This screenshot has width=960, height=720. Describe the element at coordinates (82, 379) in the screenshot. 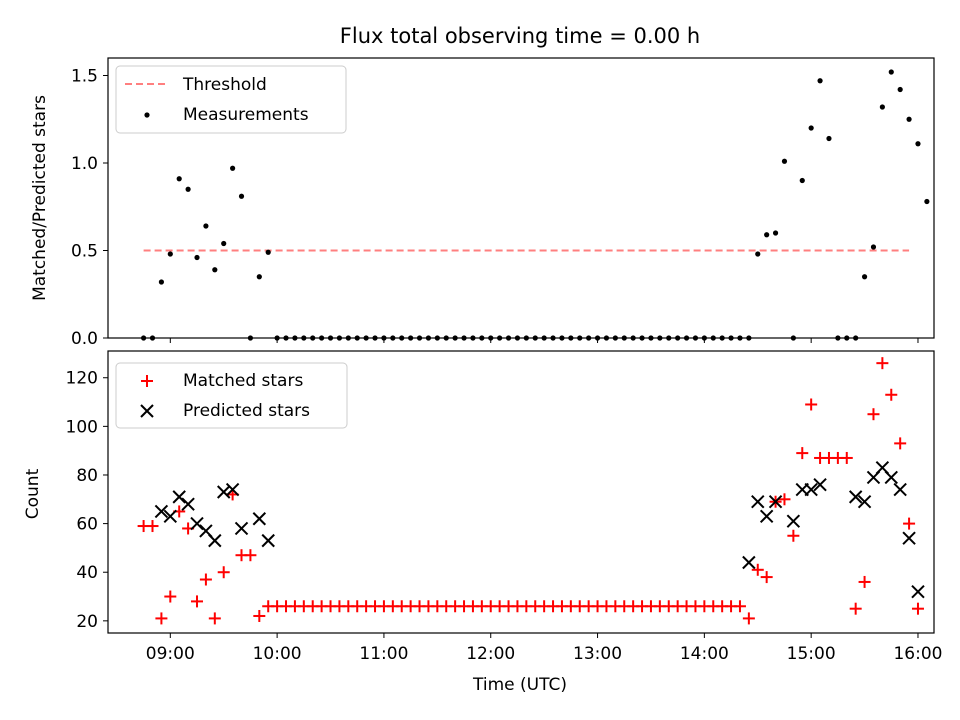

I see `bottom-y-tick-label: 120` at that location.